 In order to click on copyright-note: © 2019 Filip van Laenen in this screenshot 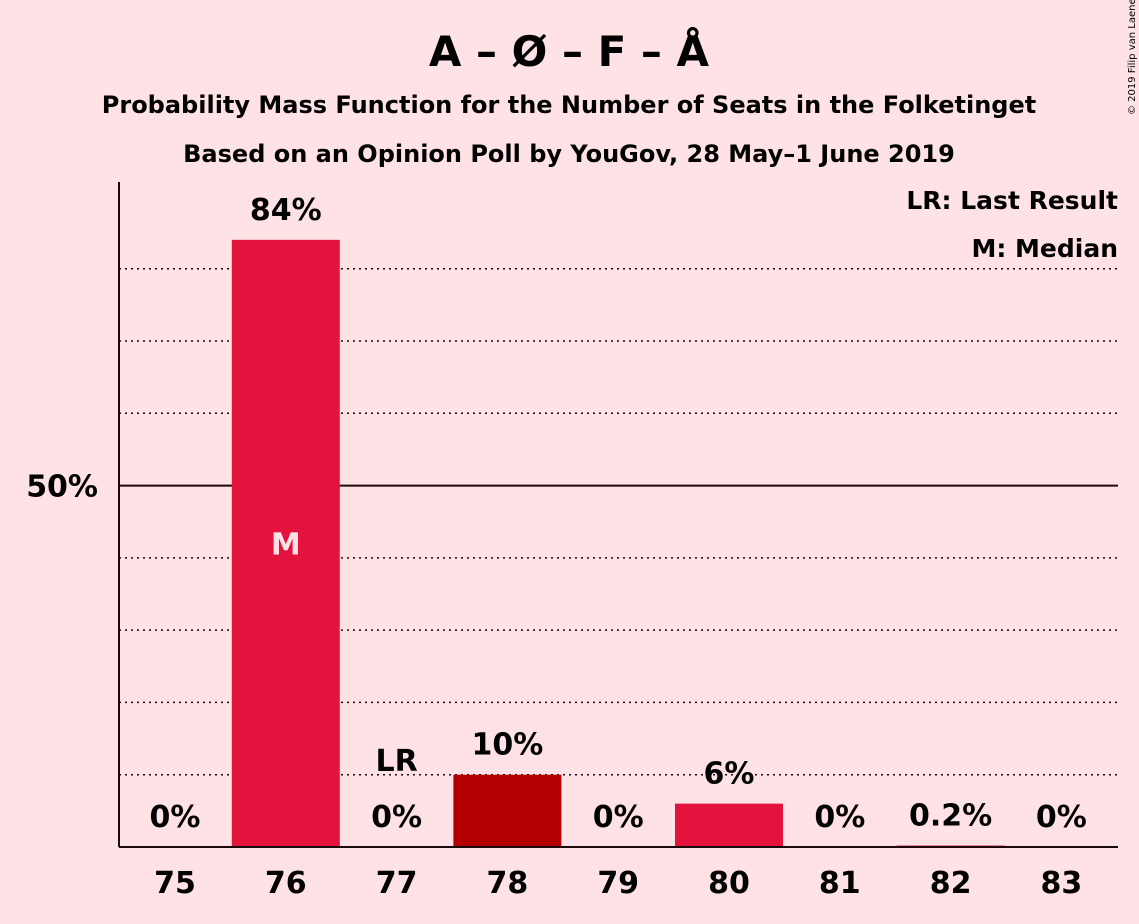, I will do `click(1132, 57)`.